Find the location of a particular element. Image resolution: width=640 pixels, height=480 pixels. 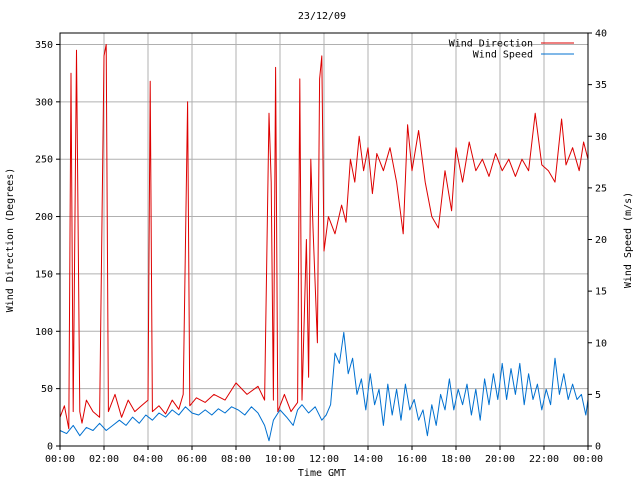

x-tick-label: 10:00 is located at coordinates (280, 459).